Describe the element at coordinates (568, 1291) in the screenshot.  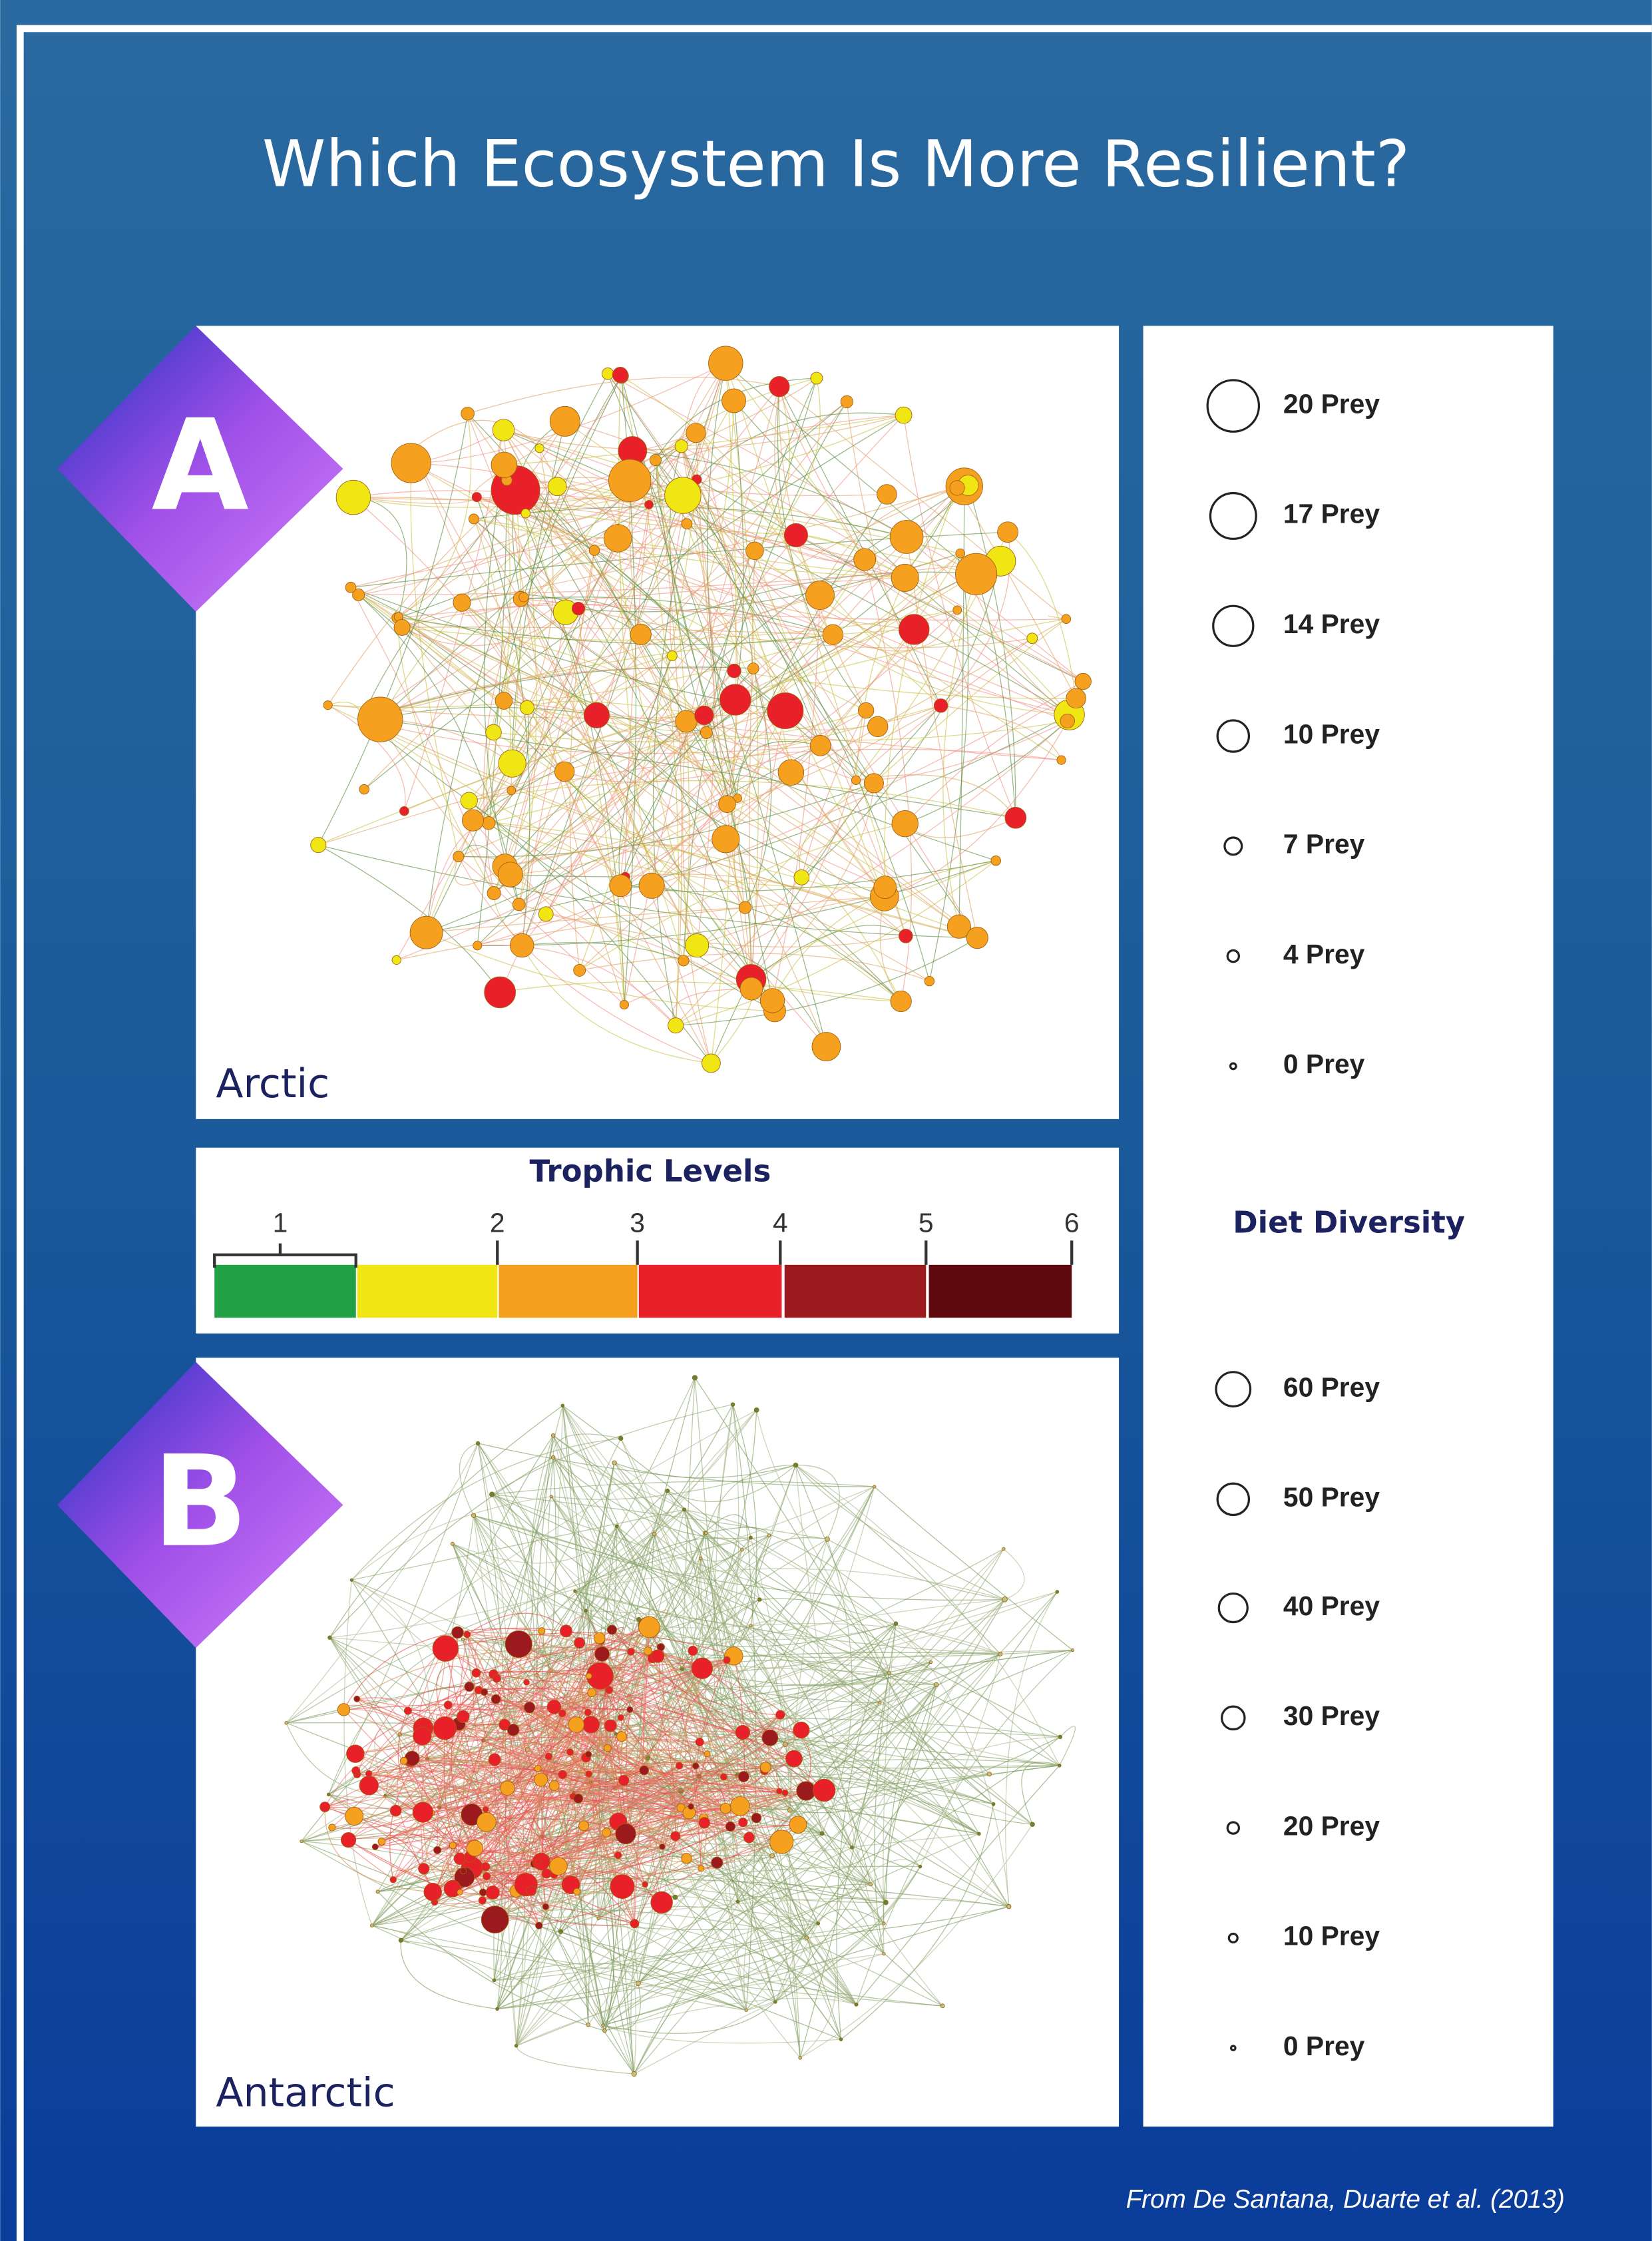
I see `level-swatch` at that location.